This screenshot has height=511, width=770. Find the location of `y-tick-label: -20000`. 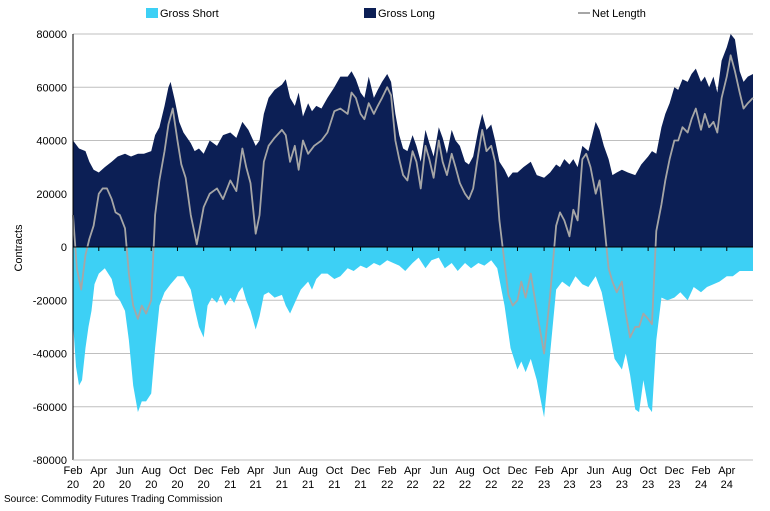

y-tick-label: -20000 is located at coordinates (50, 301).